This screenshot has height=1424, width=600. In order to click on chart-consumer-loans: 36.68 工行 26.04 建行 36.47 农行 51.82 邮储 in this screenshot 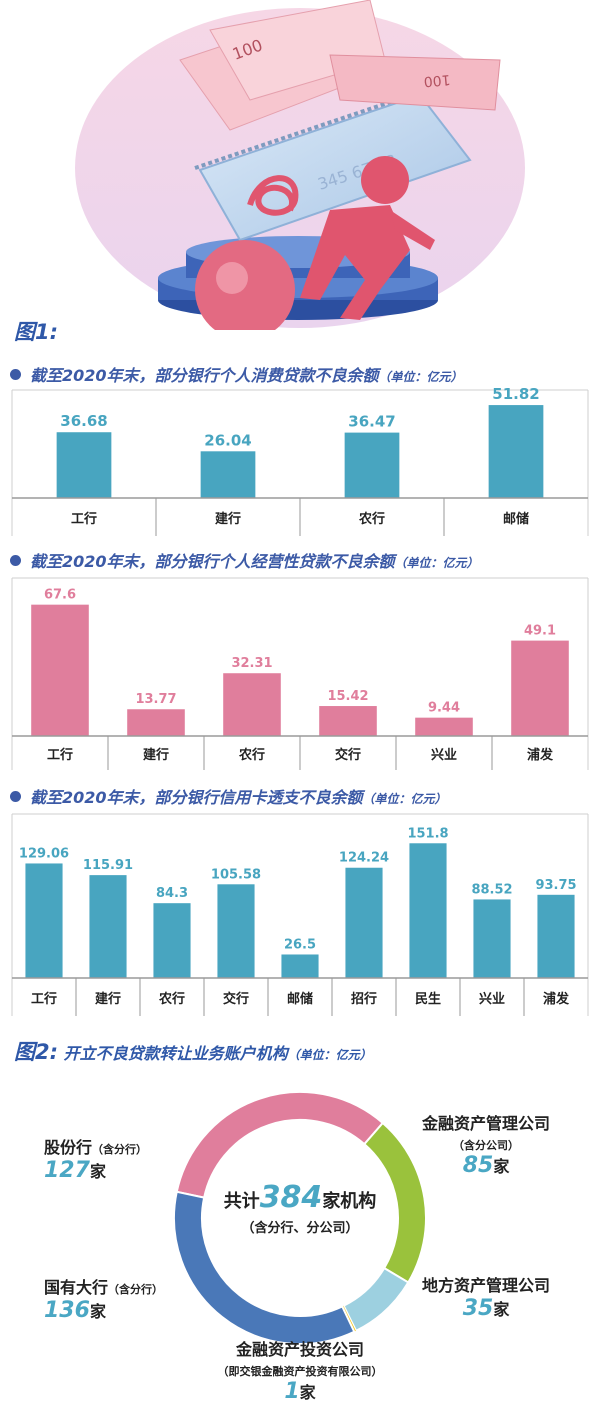, I will do `click(300, 463)`.